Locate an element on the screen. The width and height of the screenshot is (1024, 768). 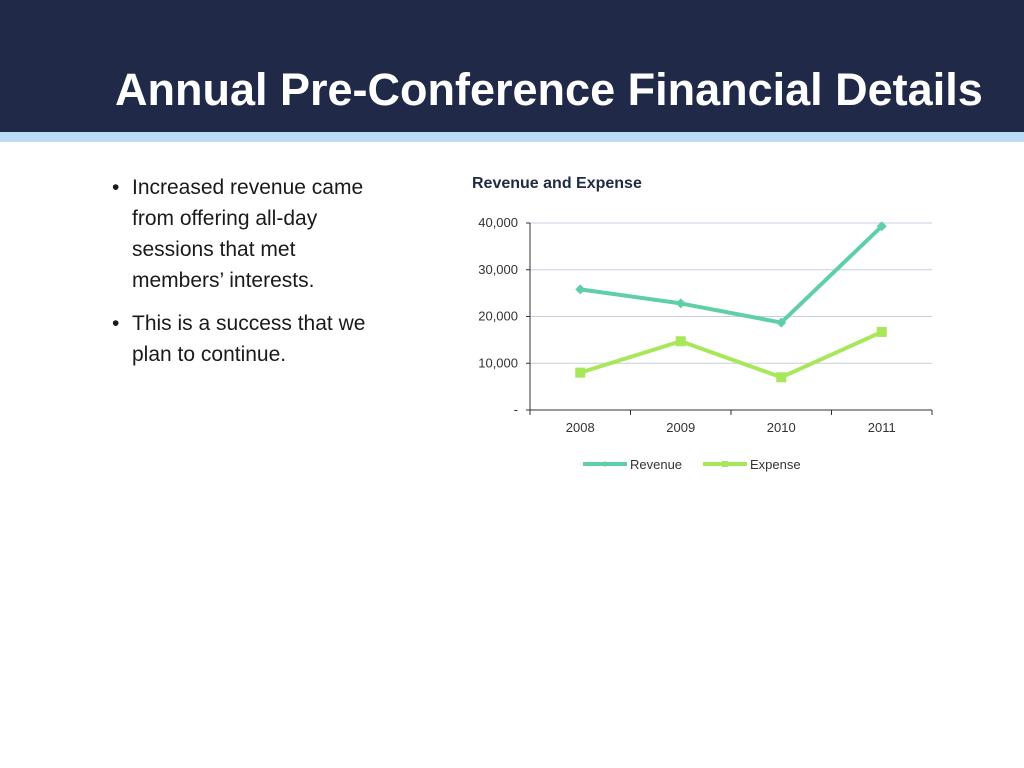
y-tick-label: 20,000 is located at coordinates (498, 316).